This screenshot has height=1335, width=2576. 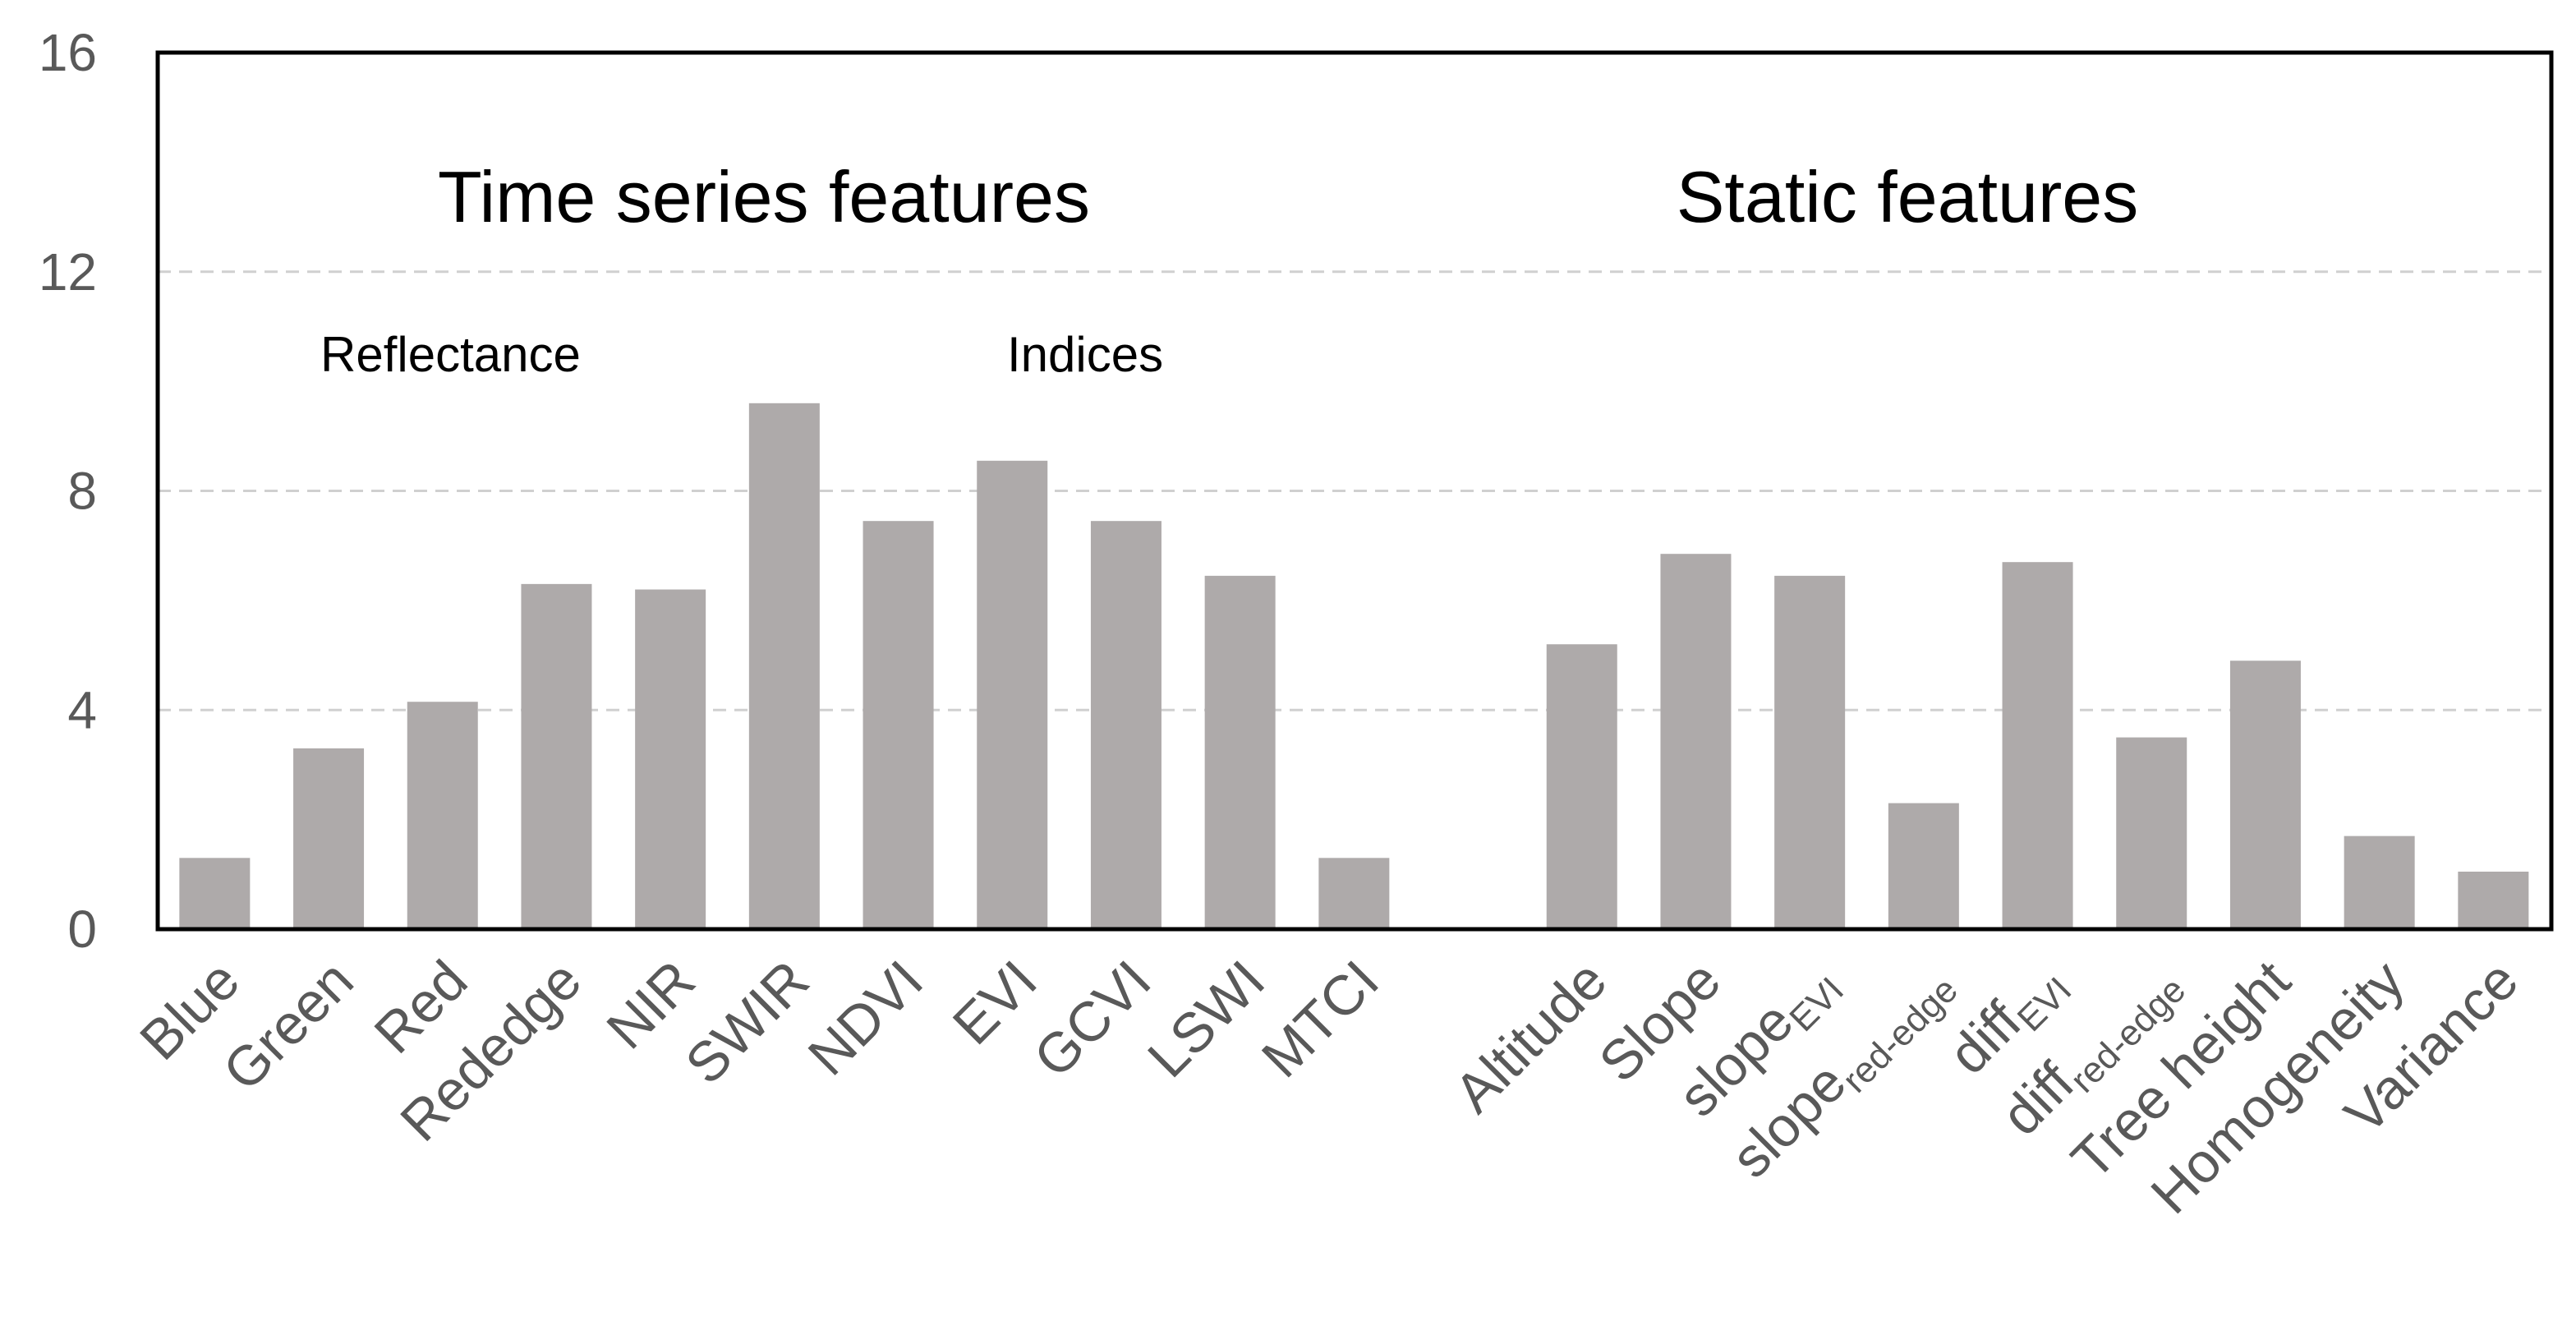 What do you see at coordinates (670, 759) in the screenshot?
I see `bar-nir` at bounding box center [670, 759].